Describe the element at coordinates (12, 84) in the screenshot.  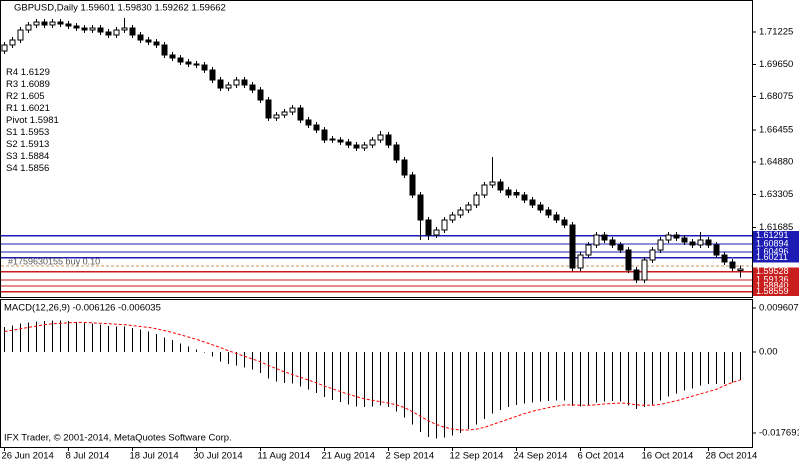
I see `level-name: R3` at that location.